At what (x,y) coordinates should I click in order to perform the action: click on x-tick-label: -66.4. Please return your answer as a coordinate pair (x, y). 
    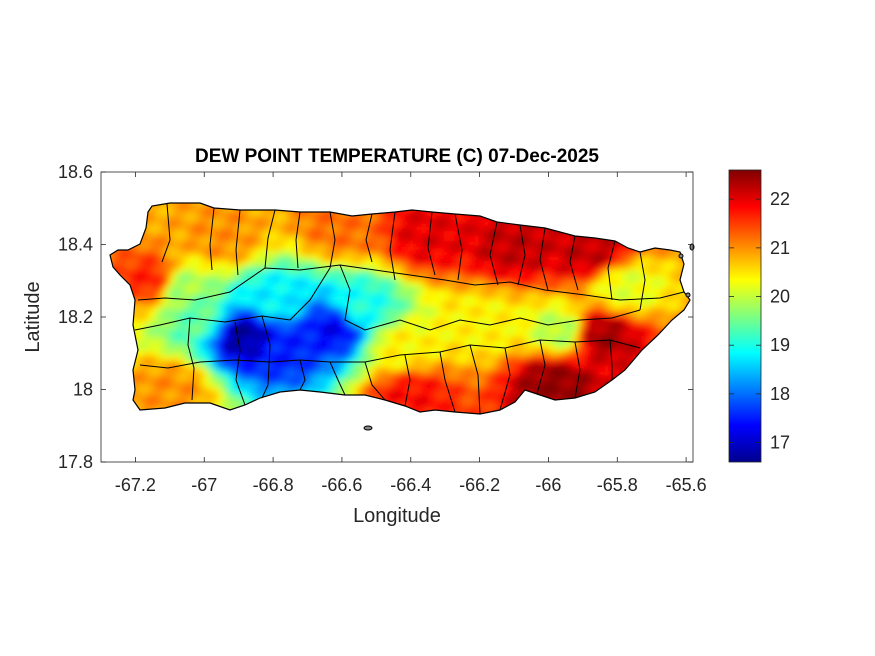
    Looking at the image, I should click on (410, 485).